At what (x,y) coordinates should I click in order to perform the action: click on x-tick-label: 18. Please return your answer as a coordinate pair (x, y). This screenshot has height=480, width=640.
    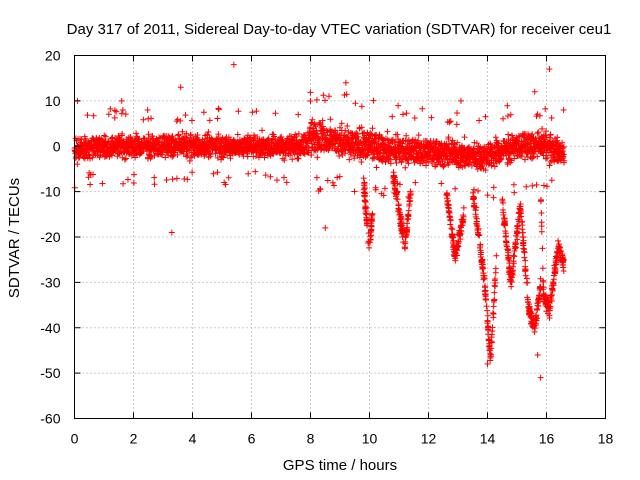
    Looking at the image, I should click on (606, 439).